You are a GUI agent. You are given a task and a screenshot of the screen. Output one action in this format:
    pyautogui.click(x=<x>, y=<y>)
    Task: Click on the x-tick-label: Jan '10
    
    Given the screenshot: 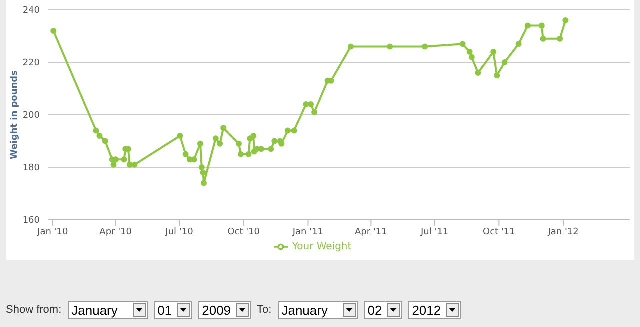 What is the action you would take?
    pyautogui.click(x=52, y=232)
    